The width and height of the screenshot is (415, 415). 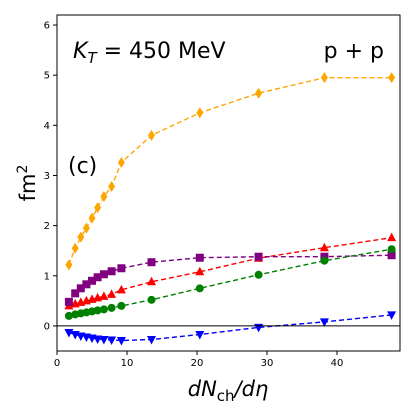 What do you see at coordinates (149, 53) in the screenshot?
I see `kt-annotation: KT = 450 MeV` at bounding box center [149, 53].